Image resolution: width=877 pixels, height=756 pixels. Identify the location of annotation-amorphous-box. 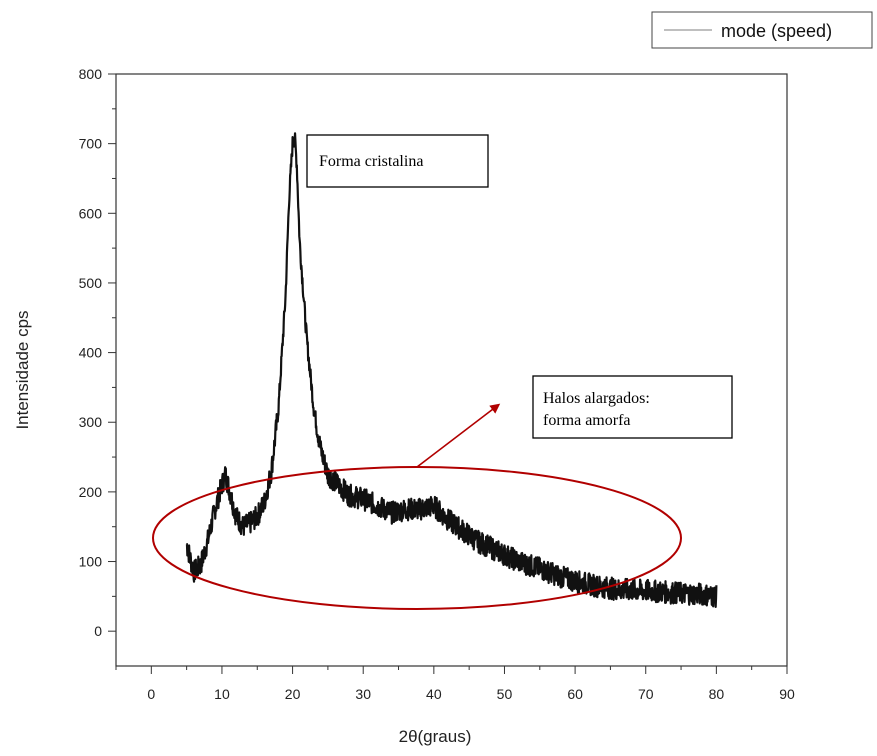
(632, 407).